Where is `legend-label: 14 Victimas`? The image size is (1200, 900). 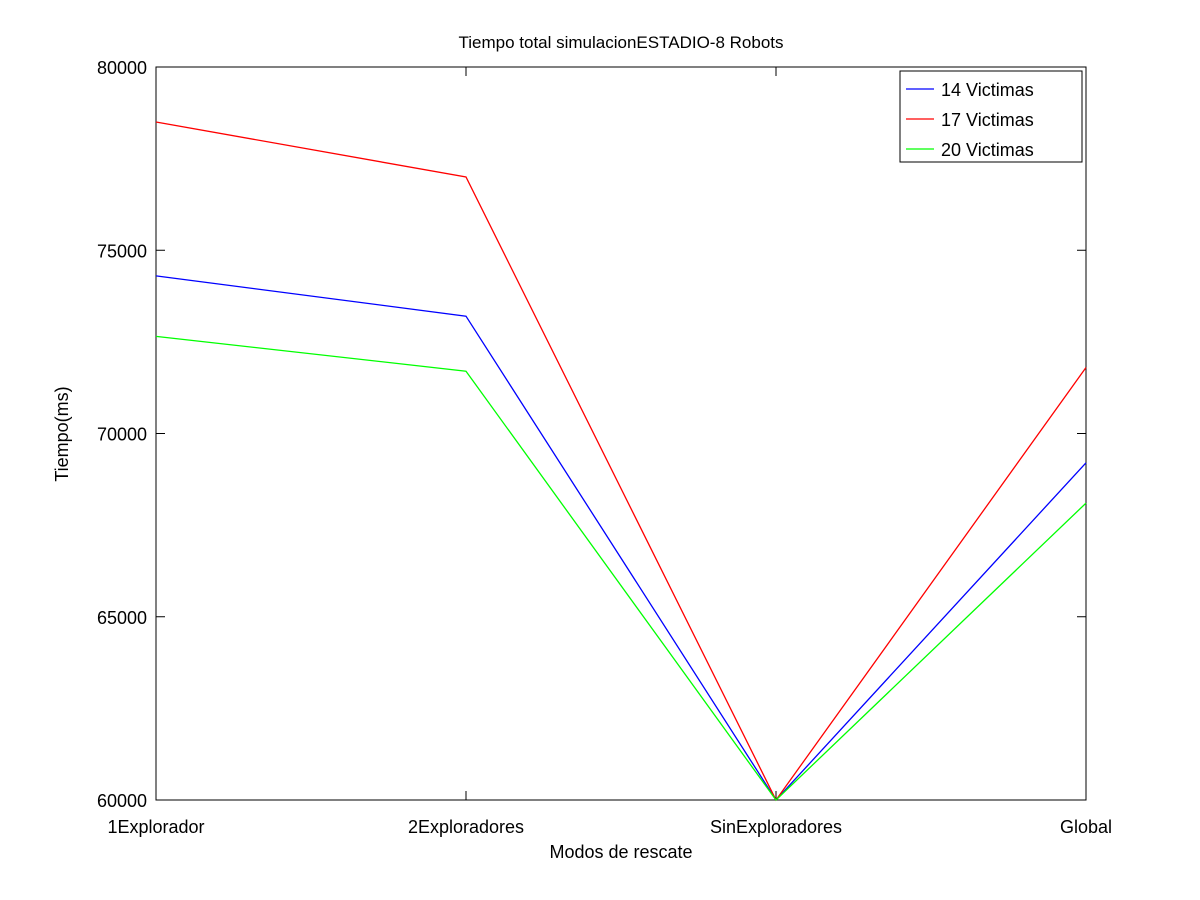
legend-label: 14 Victimas is located at coordinates (987, 90).